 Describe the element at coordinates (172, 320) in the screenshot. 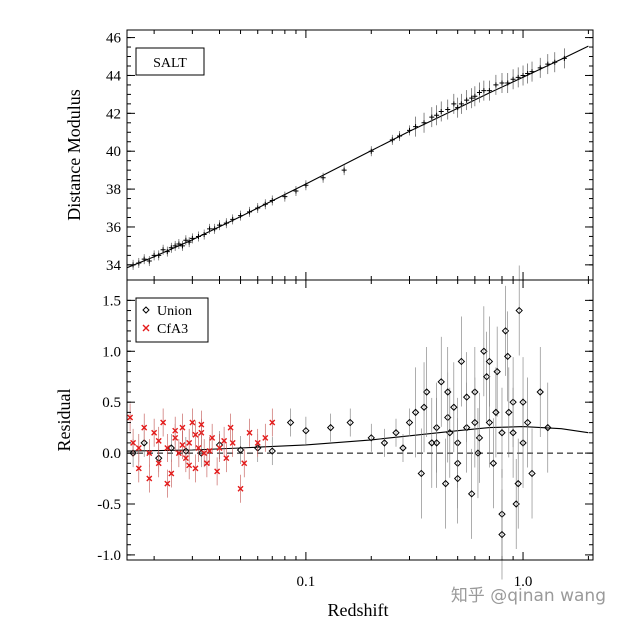

I see `bottom-legend-box` at that location.